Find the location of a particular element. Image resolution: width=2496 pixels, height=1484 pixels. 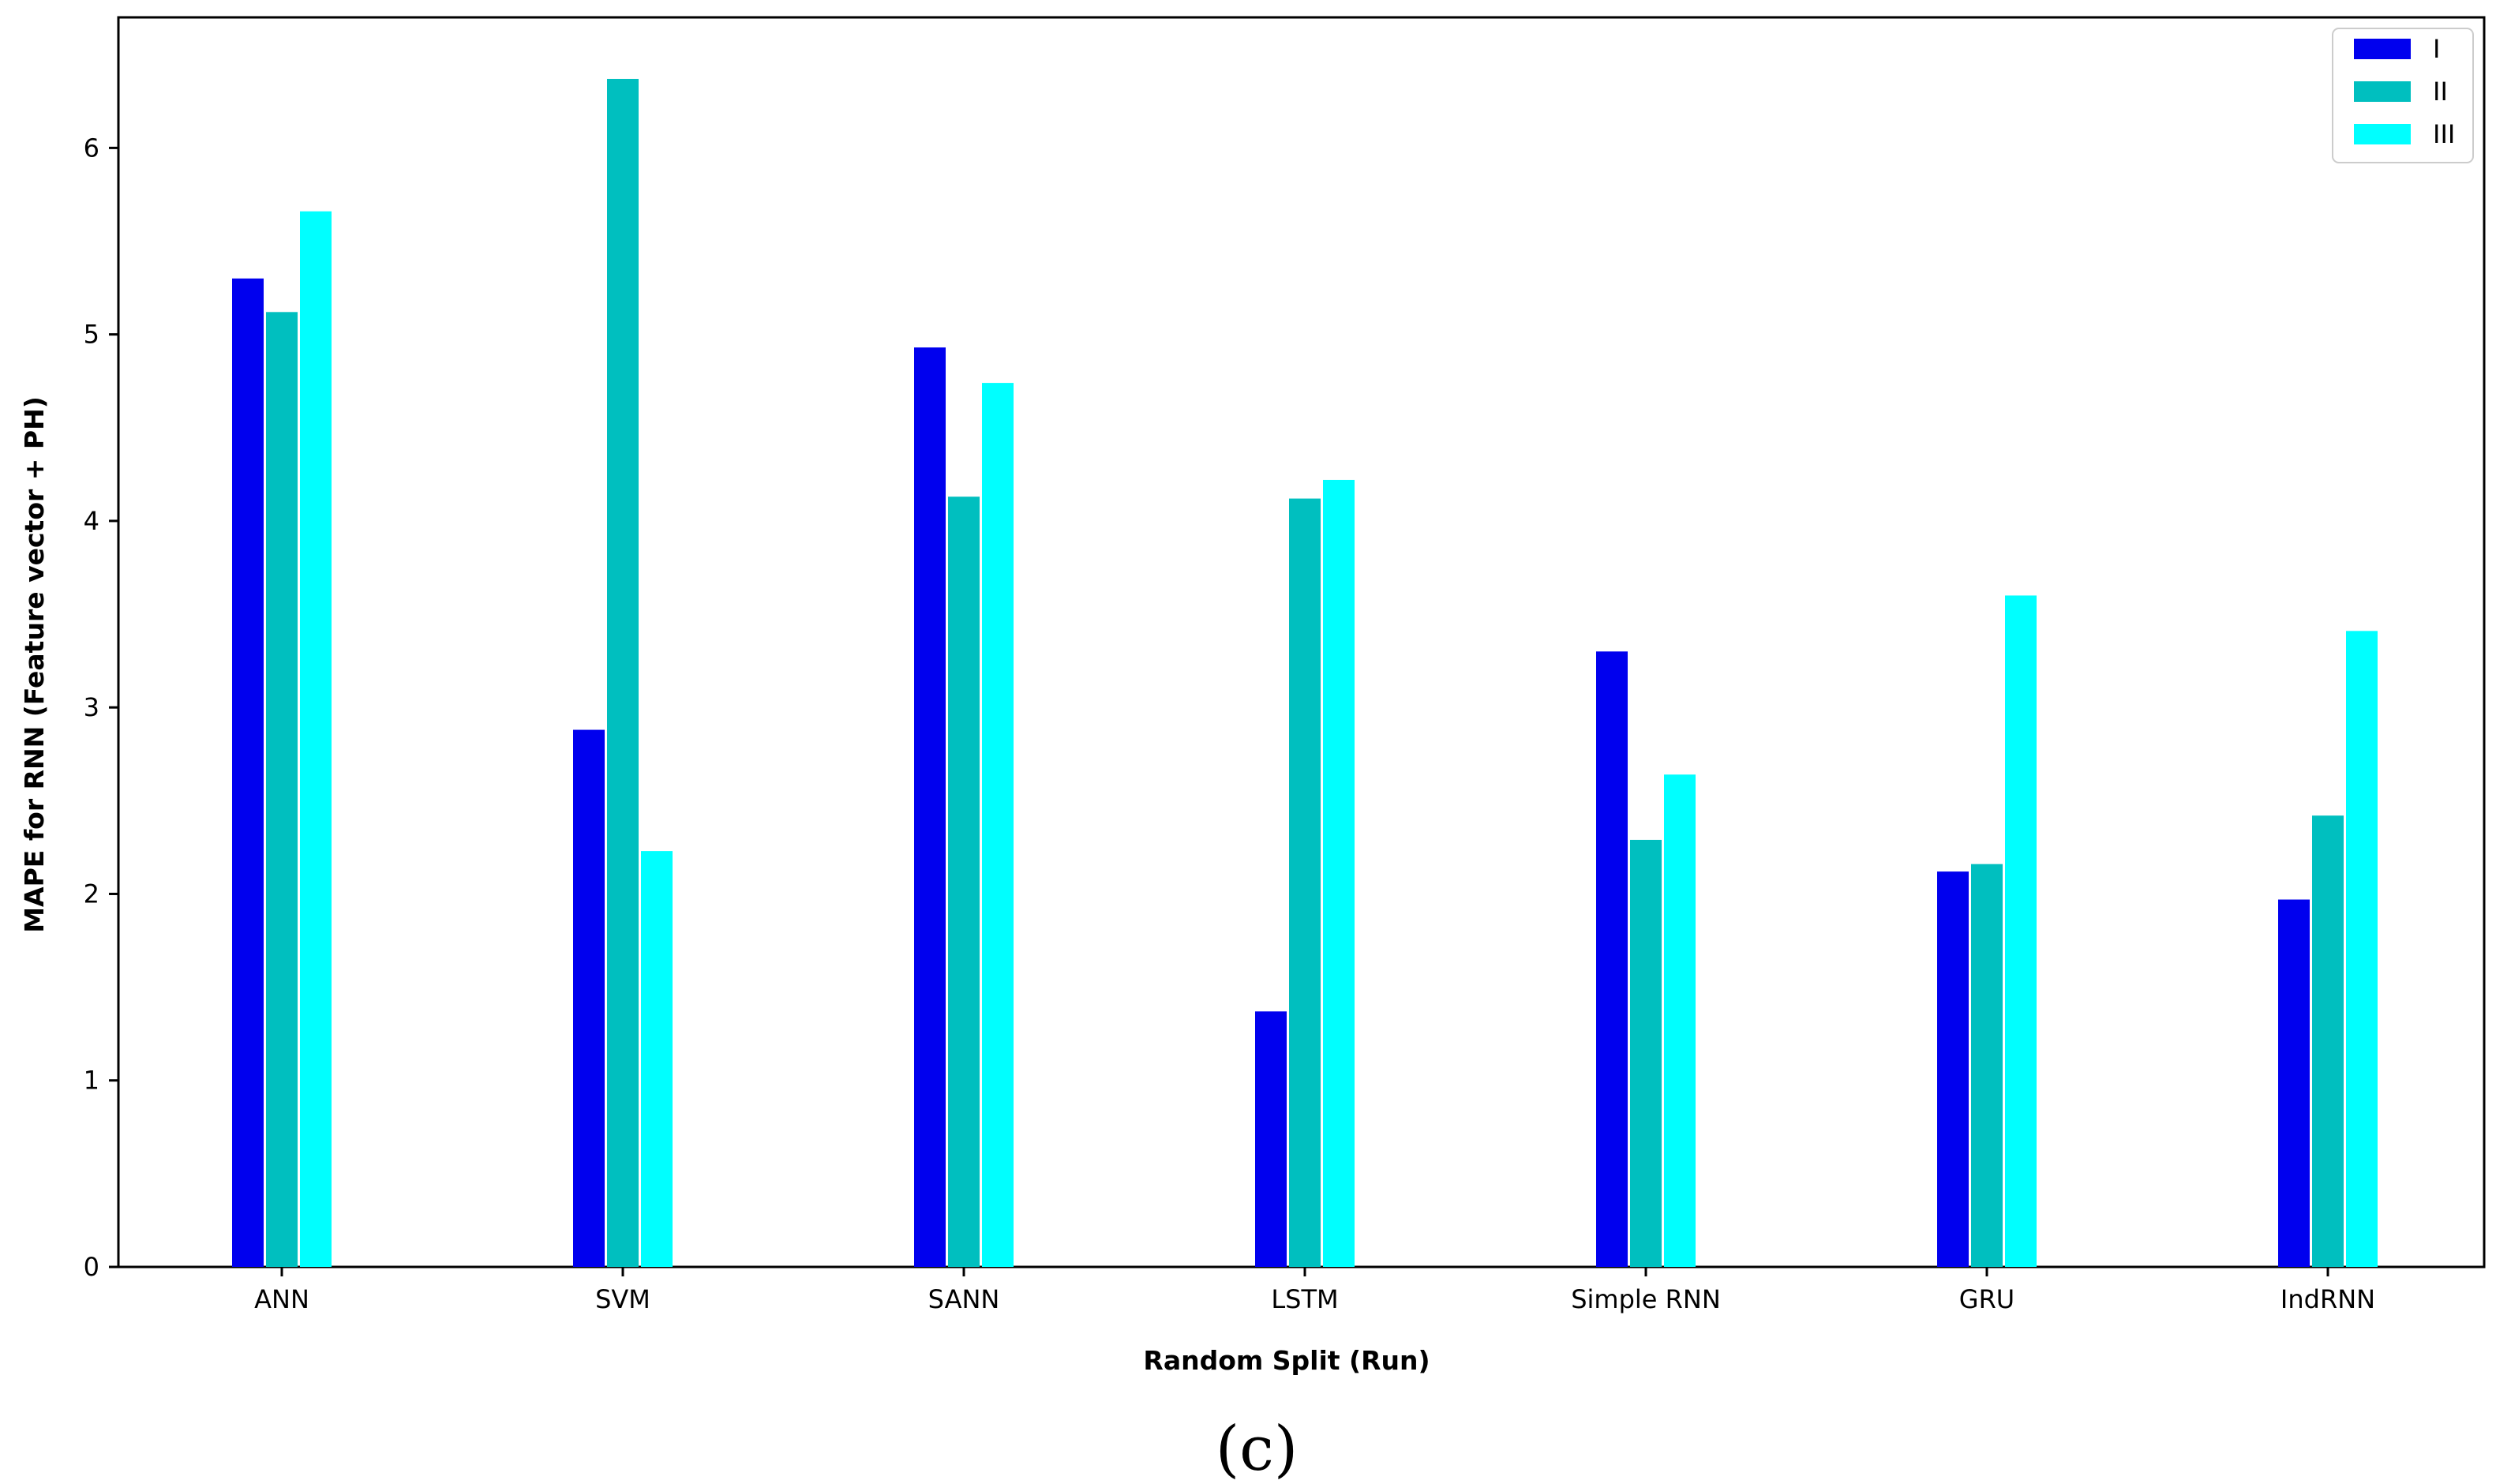

bar-simple-rnn-series-ii is located at coordinates (1646, 1053).